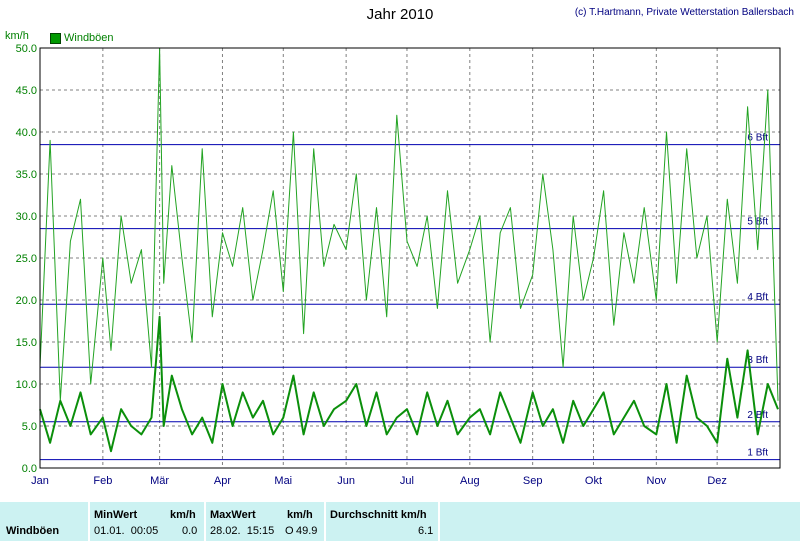  Describe the element at coordinates (757, 138) in the screenshot. I see `beaufort-label: 6 Bft` at that location.